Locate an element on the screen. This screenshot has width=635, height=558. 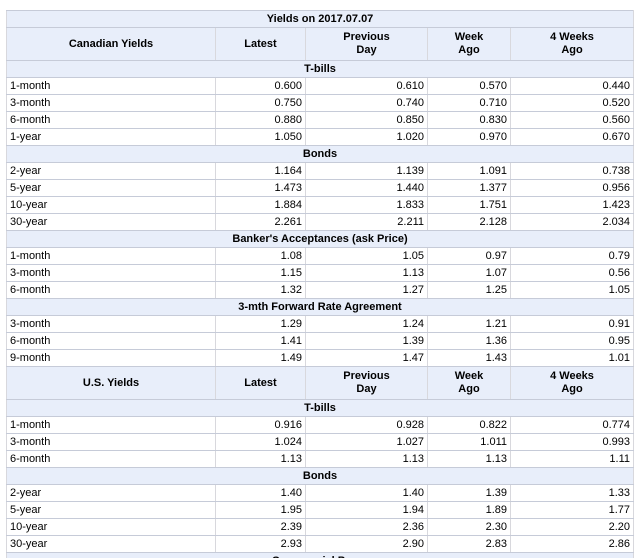
cell-latest: 1.29 is located at coordinates (260, 324).